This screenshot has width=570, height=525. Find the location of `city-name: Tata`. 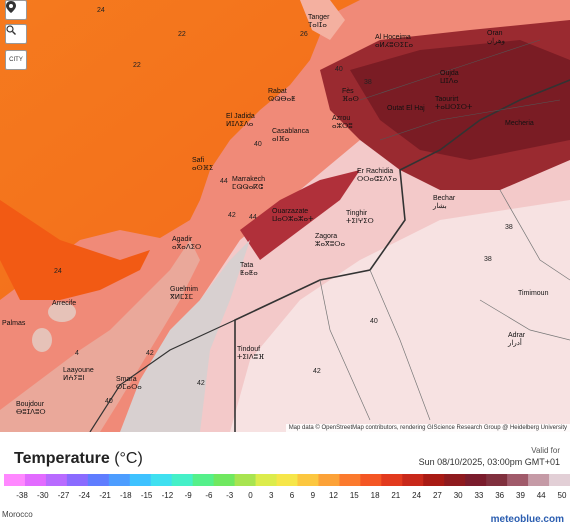

city-name: Tata is located at coordinates (247, 265).